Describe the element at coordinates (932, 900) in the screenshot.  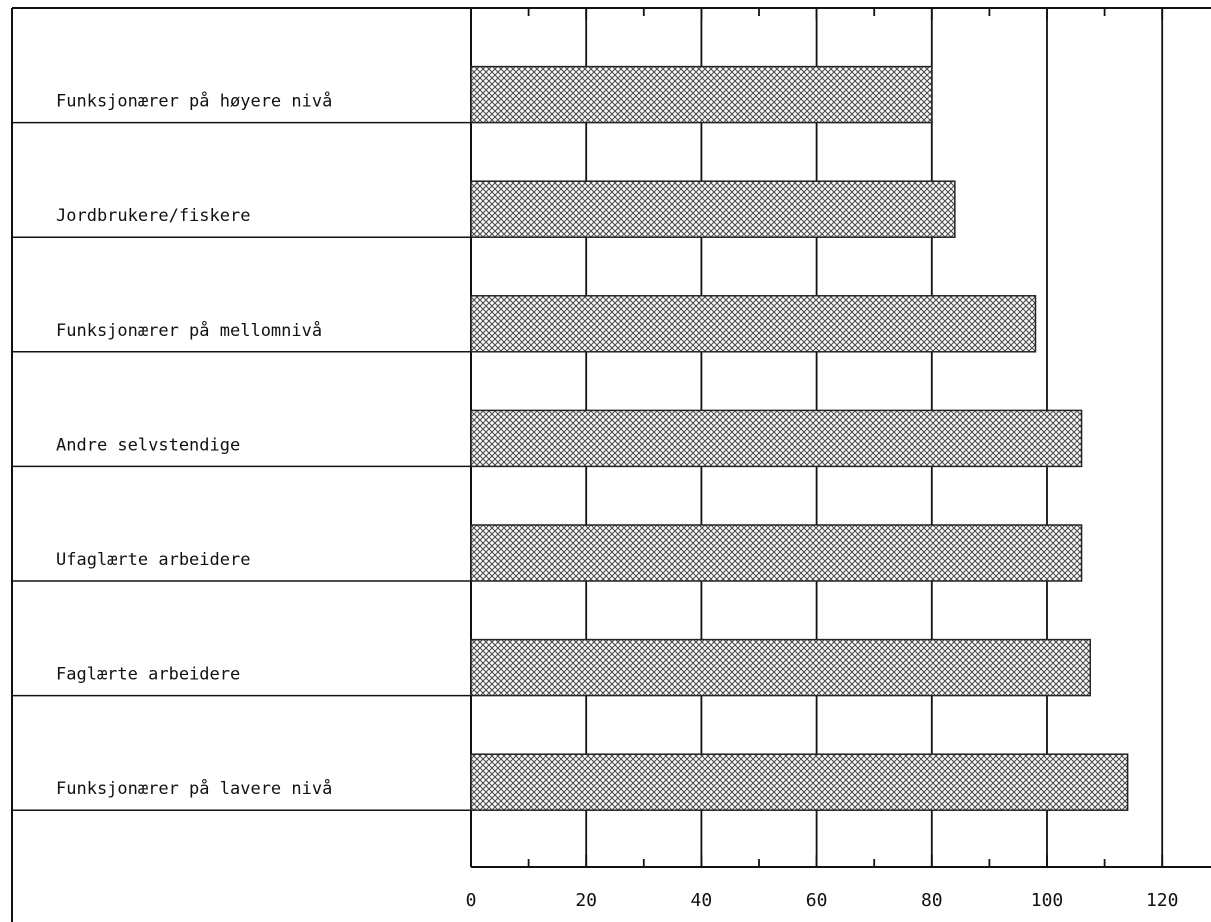
I see `x-tick-label: 80` at that location.